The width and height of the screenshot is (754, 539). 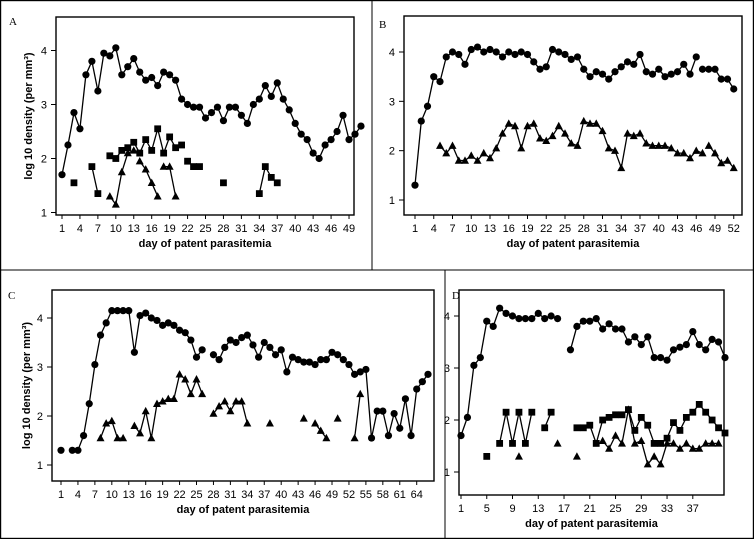 What do you see at coordinates (61, 495) in the screenshot?
I see `x-tick-label: 1` at bounding box center [61, 495].